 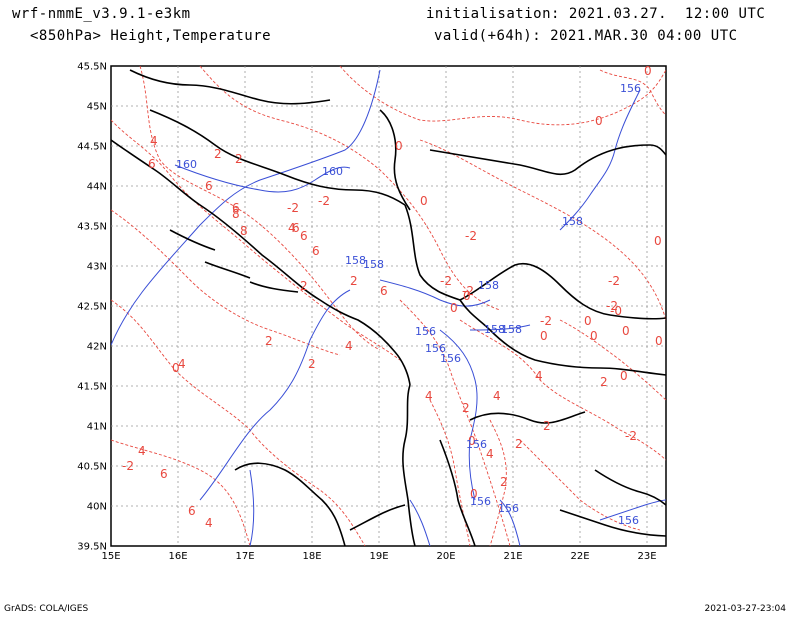 What do you see at coordinates (92, 467) in the screenshot?
I see `lat-tick-label: 40.5N` at bounding box center [92, 467].